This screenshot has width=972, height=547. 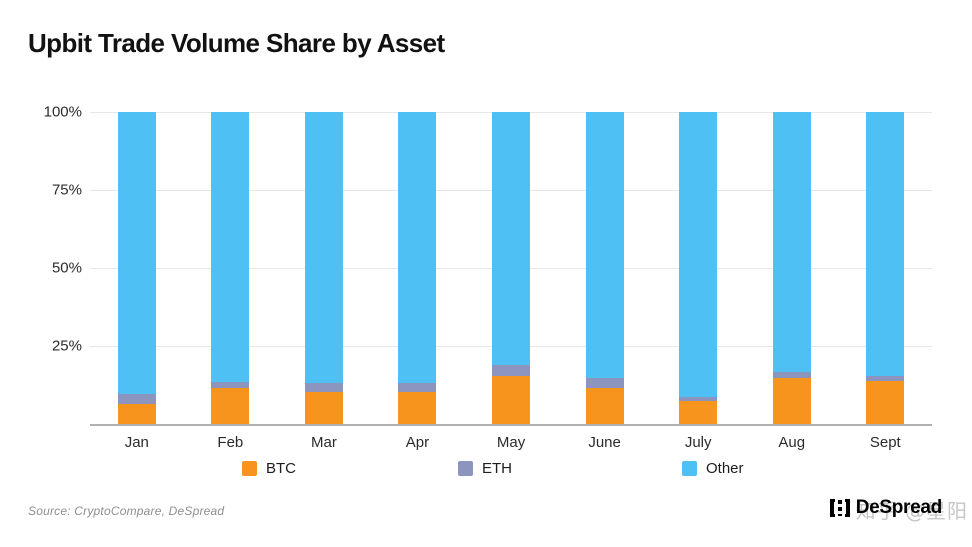 I want to click on bar-segment-feb-btc, so click(x=230, y=405).